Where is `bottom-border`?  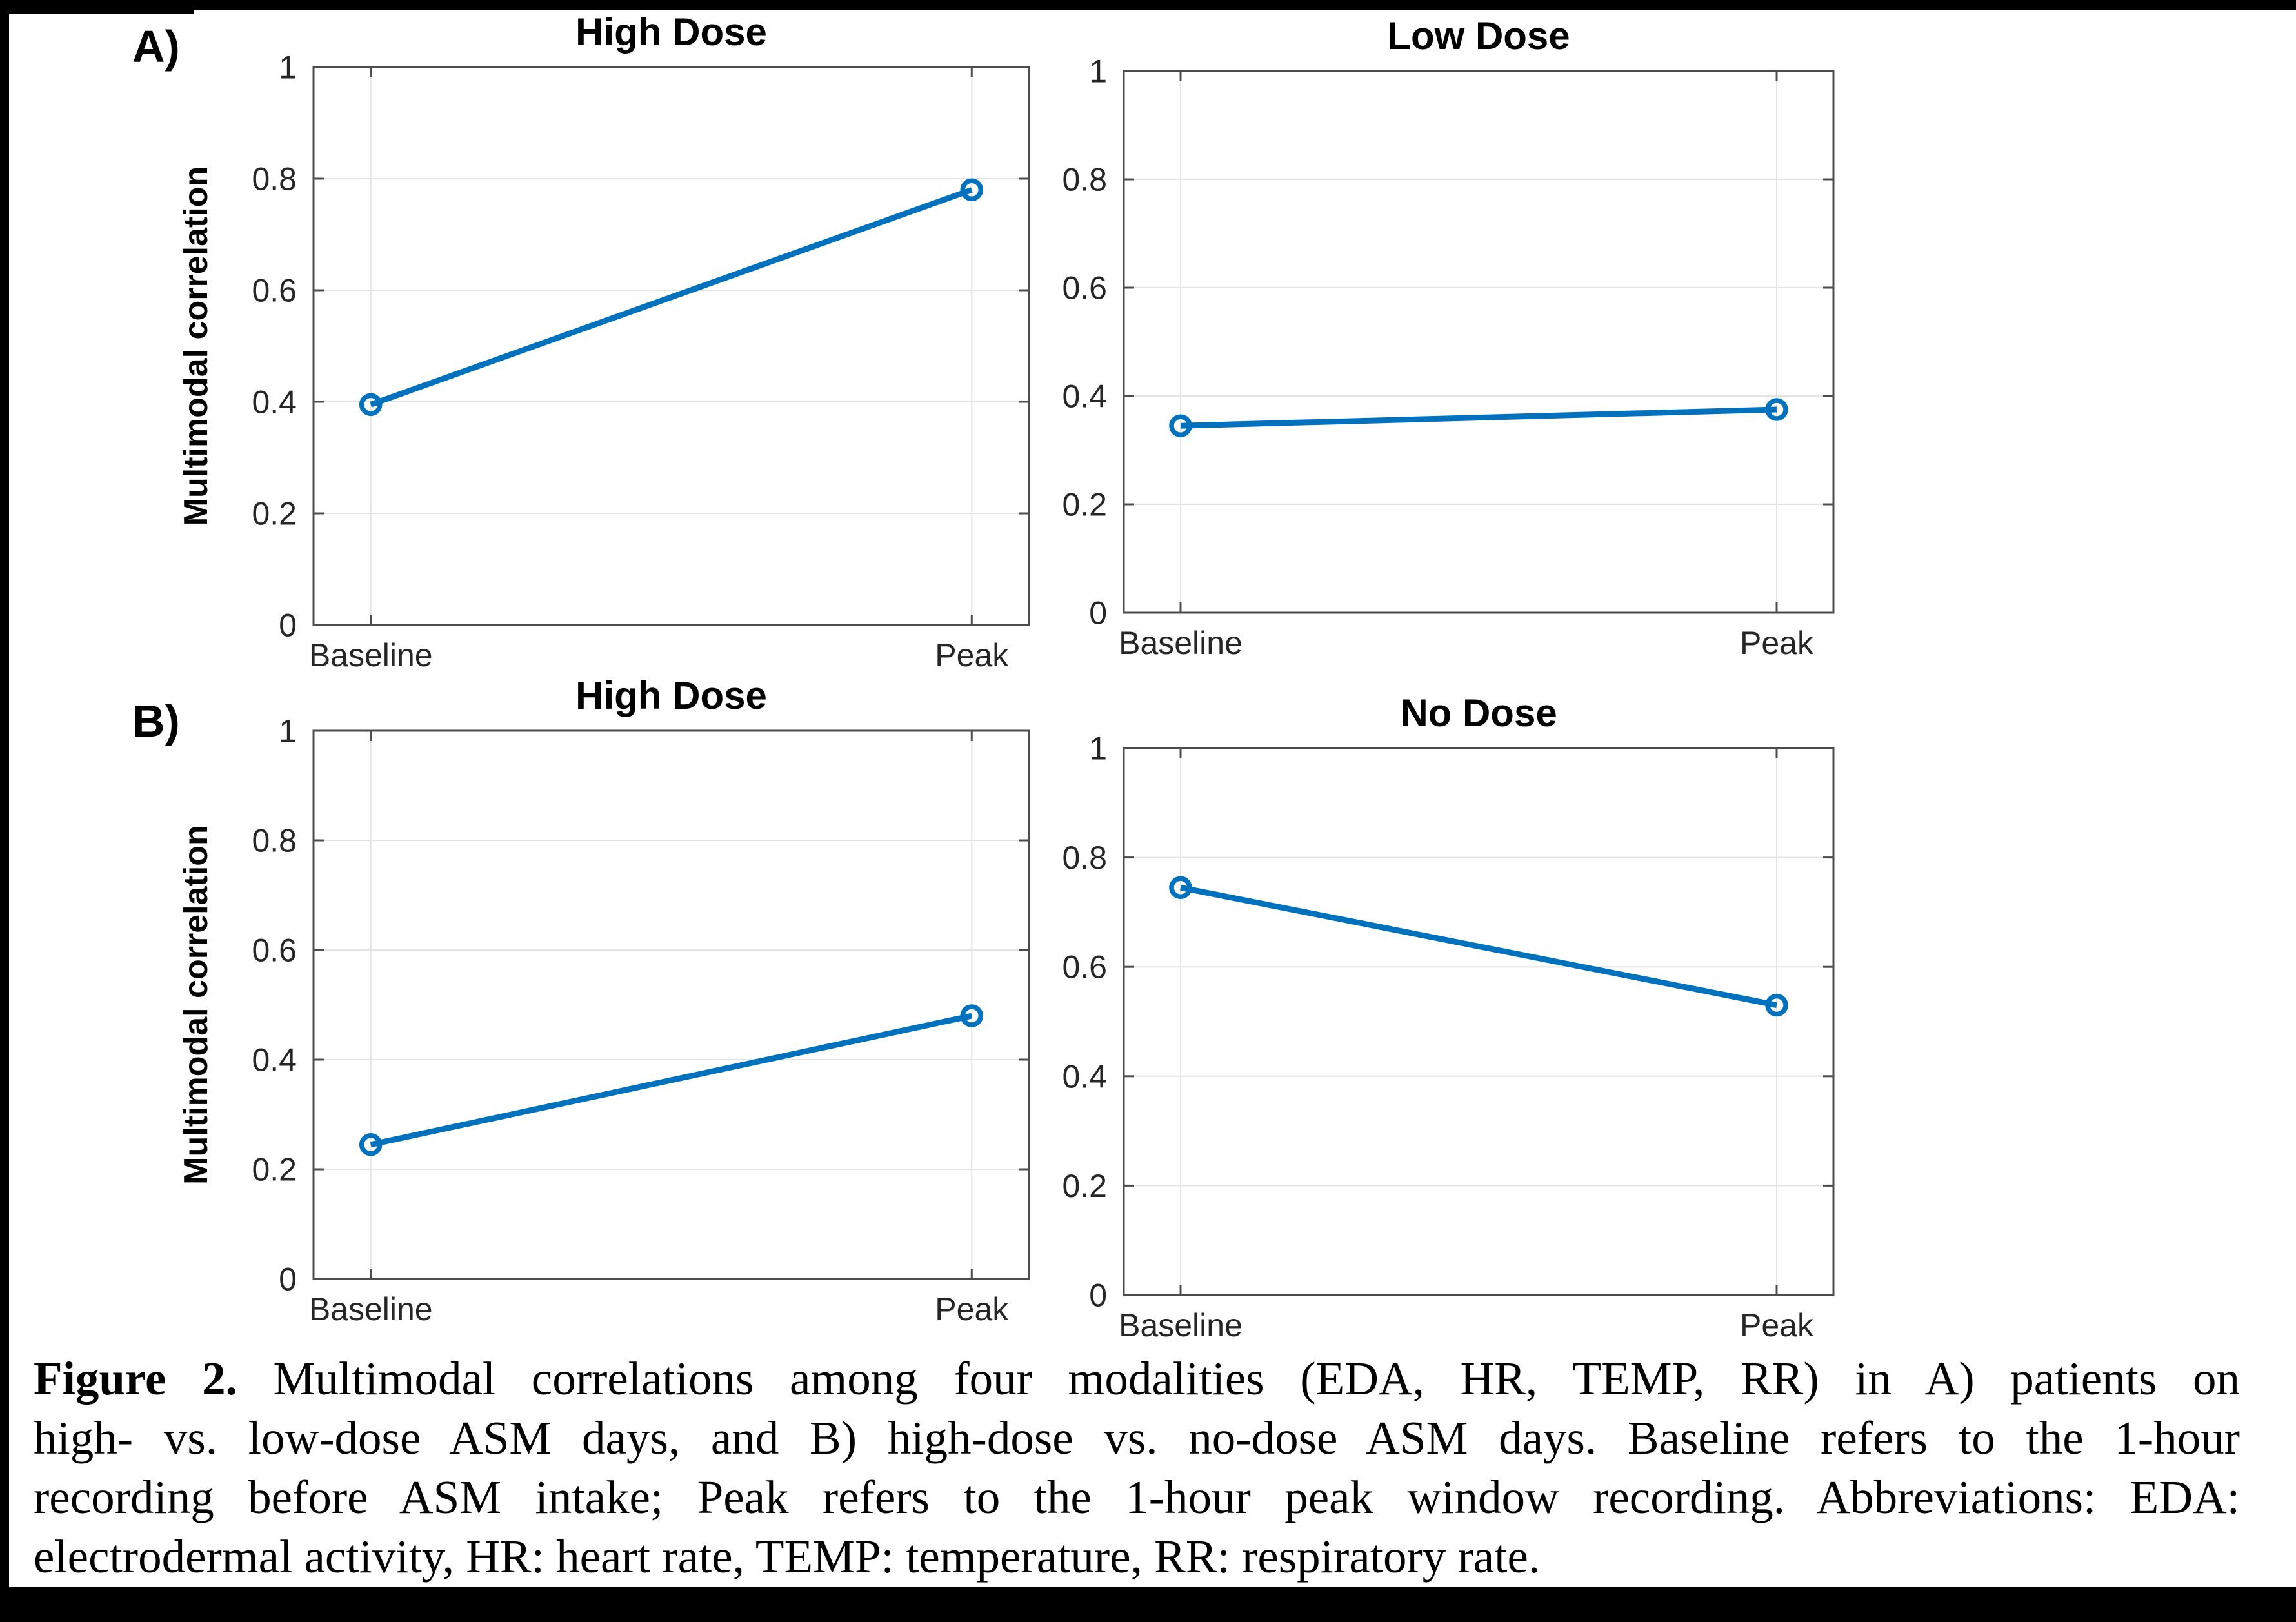 bottom-border is located at coordinates (1148, 1604).